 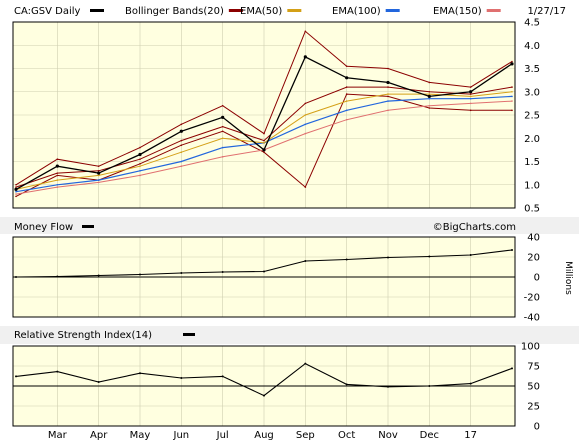 What do you see at coordinates (532, 116) in the screenshot?
I see `y-tick-label: 2.5` at bounding box center [532, 116].